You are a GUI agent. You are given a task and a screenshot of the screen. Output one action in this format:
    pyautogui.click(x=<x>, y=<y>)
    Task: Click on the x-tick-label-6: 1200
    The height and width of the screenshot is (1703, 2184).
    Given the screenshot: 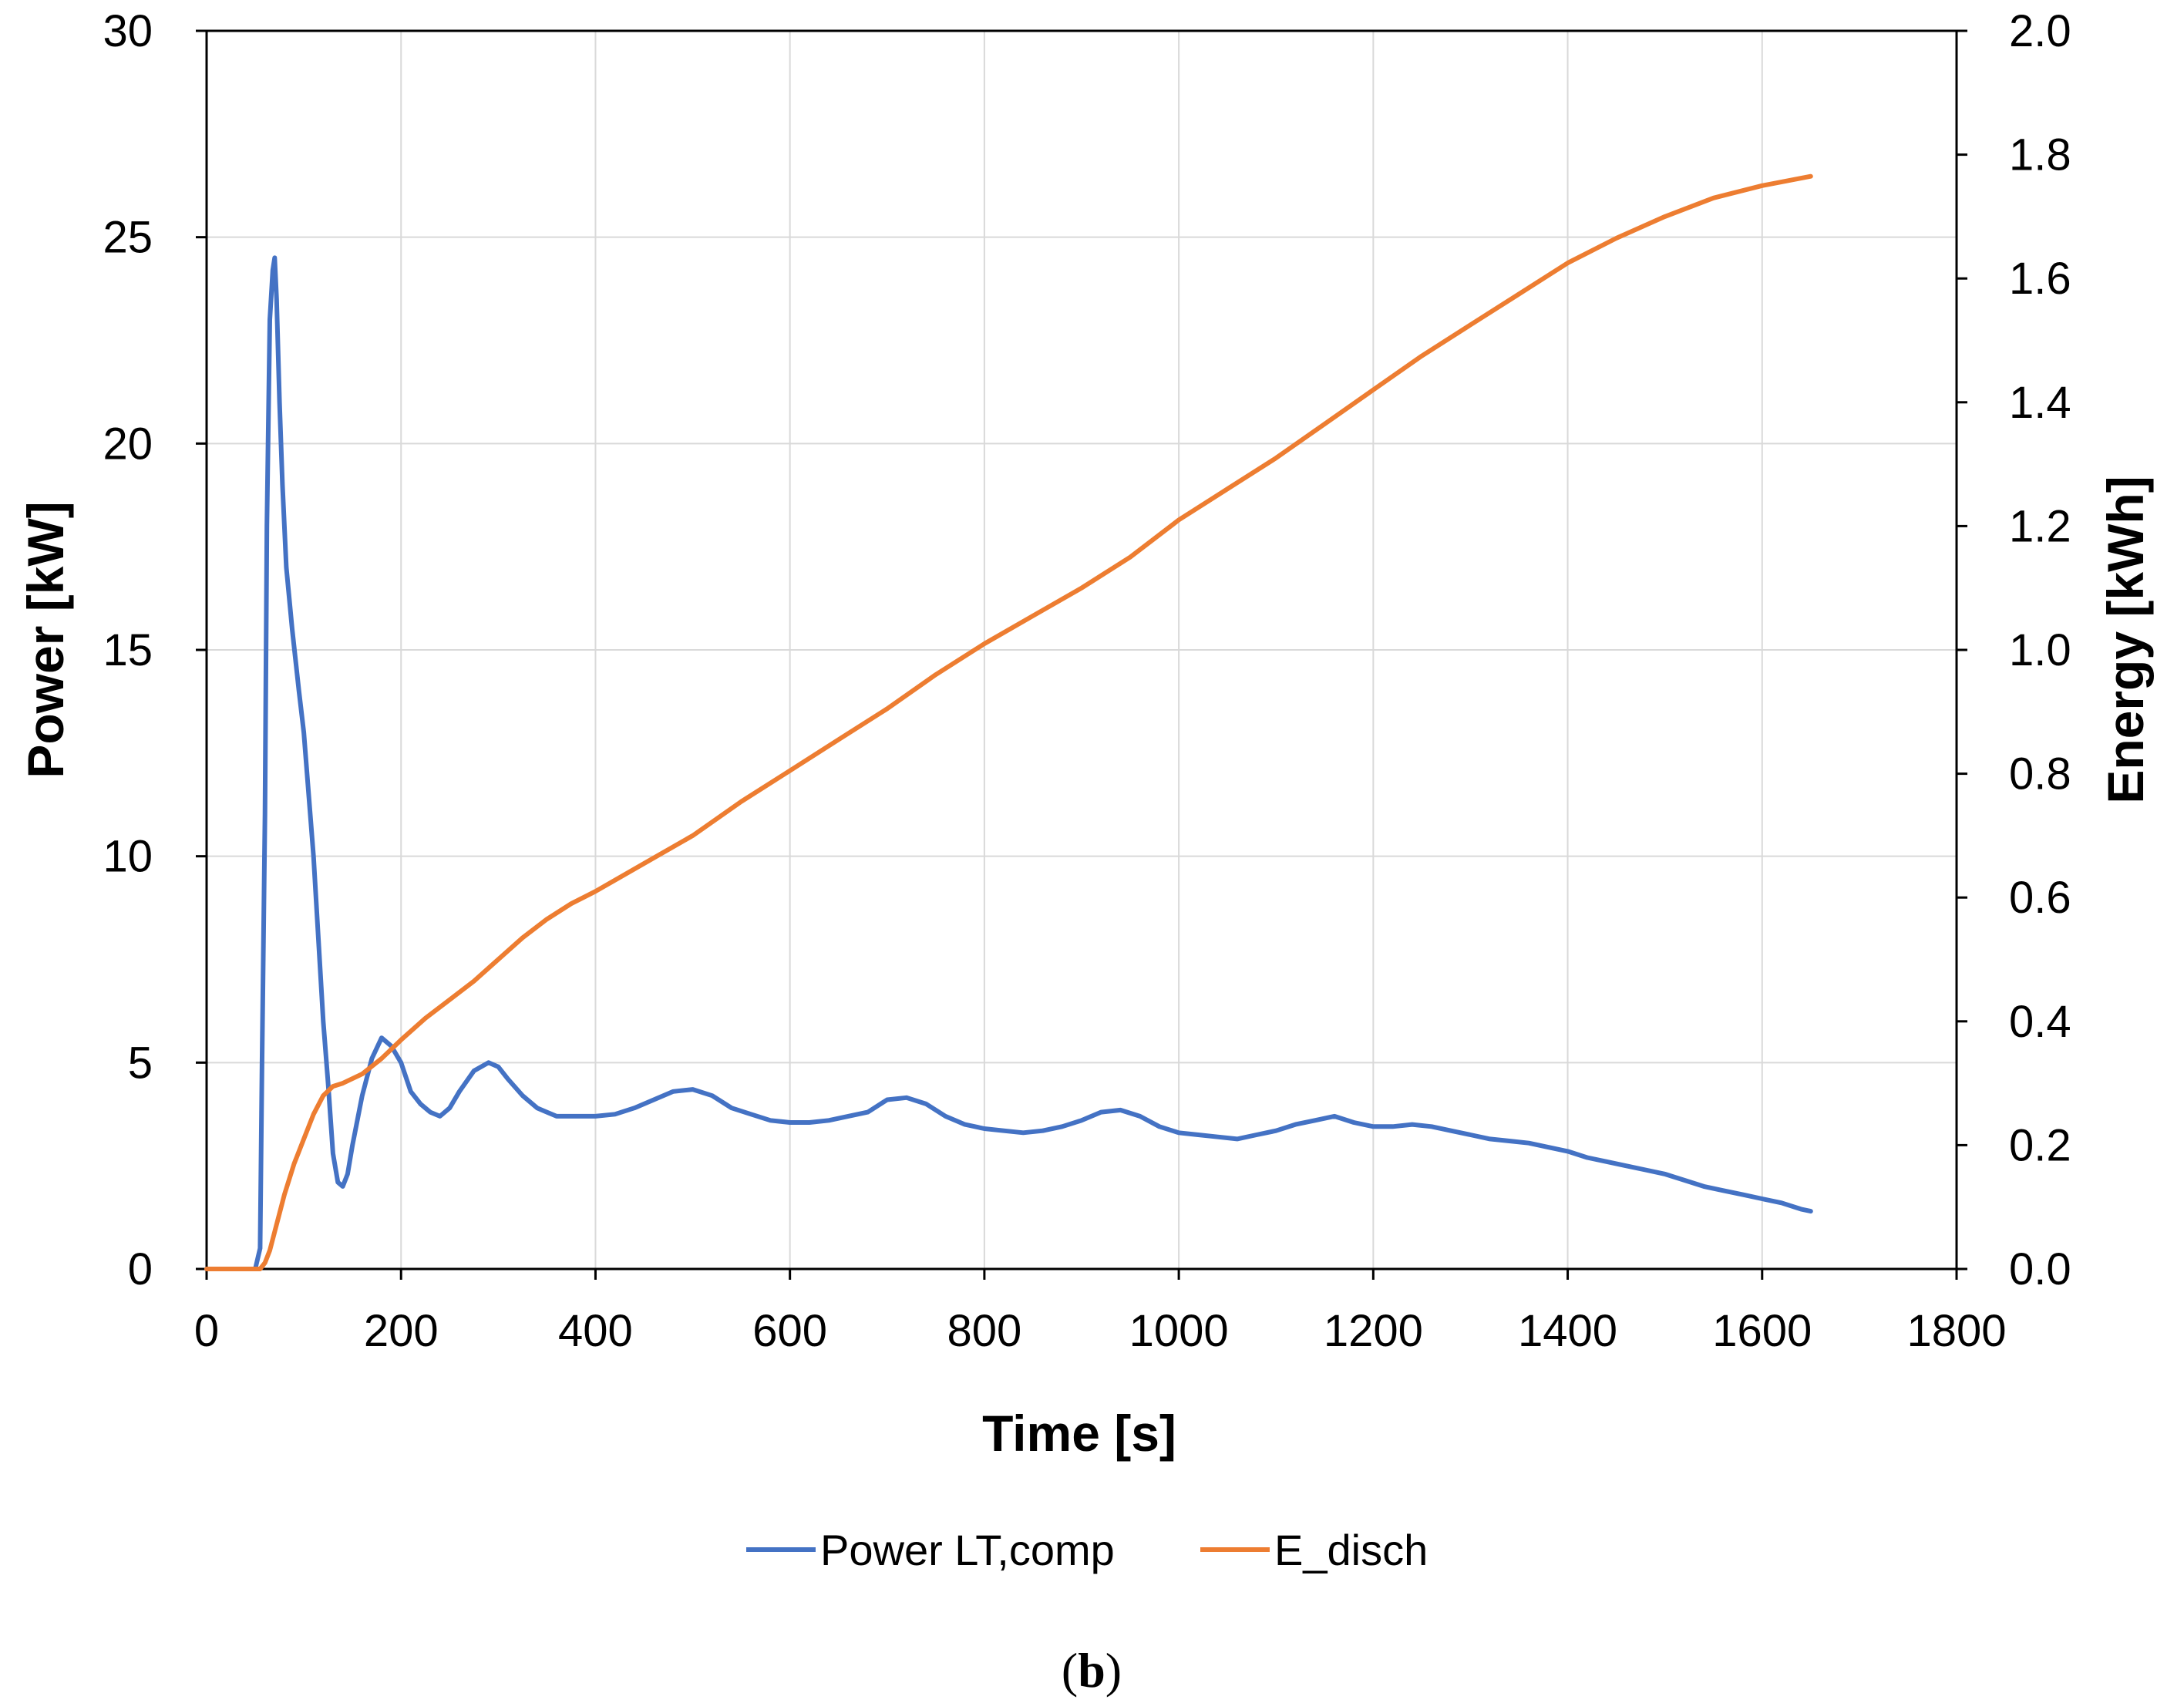 What is the action you would take?
    pyautogui.click(x=1373, y=1331)
    